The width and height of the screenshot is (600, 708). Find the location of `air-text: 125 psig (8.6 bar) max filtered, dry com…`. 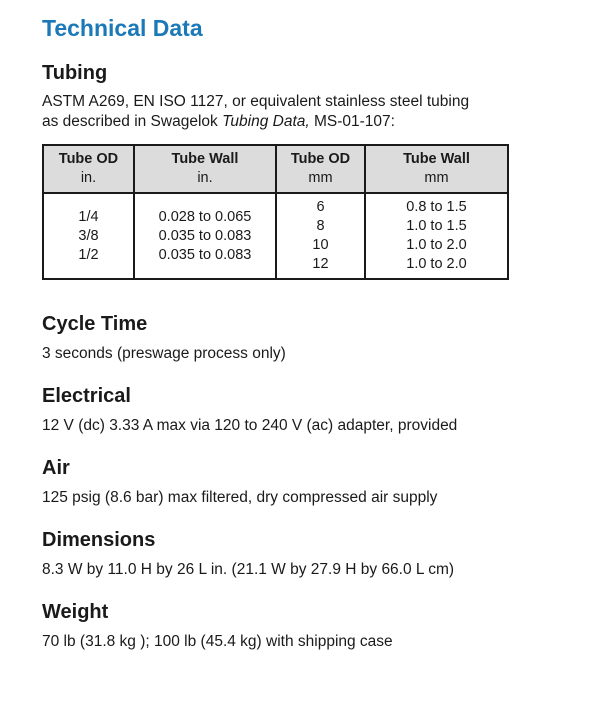

air-text: 125 psig (8.6 bar) max filtered, dry com… is located at coordinates (240, 497).